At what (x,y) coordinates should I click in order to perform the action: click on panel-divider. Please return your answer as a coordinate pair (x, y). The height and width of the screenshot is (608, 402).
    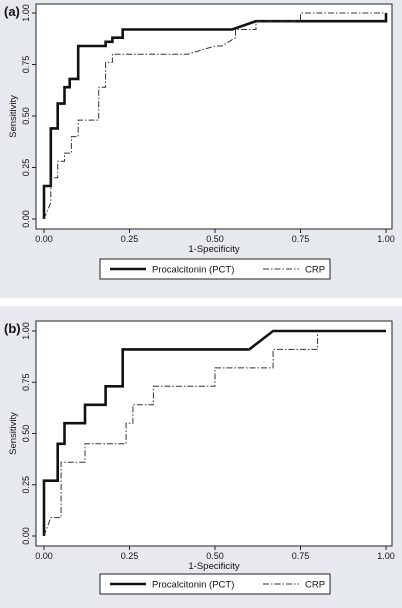
    Looking at the image, I should click on (201, 302).